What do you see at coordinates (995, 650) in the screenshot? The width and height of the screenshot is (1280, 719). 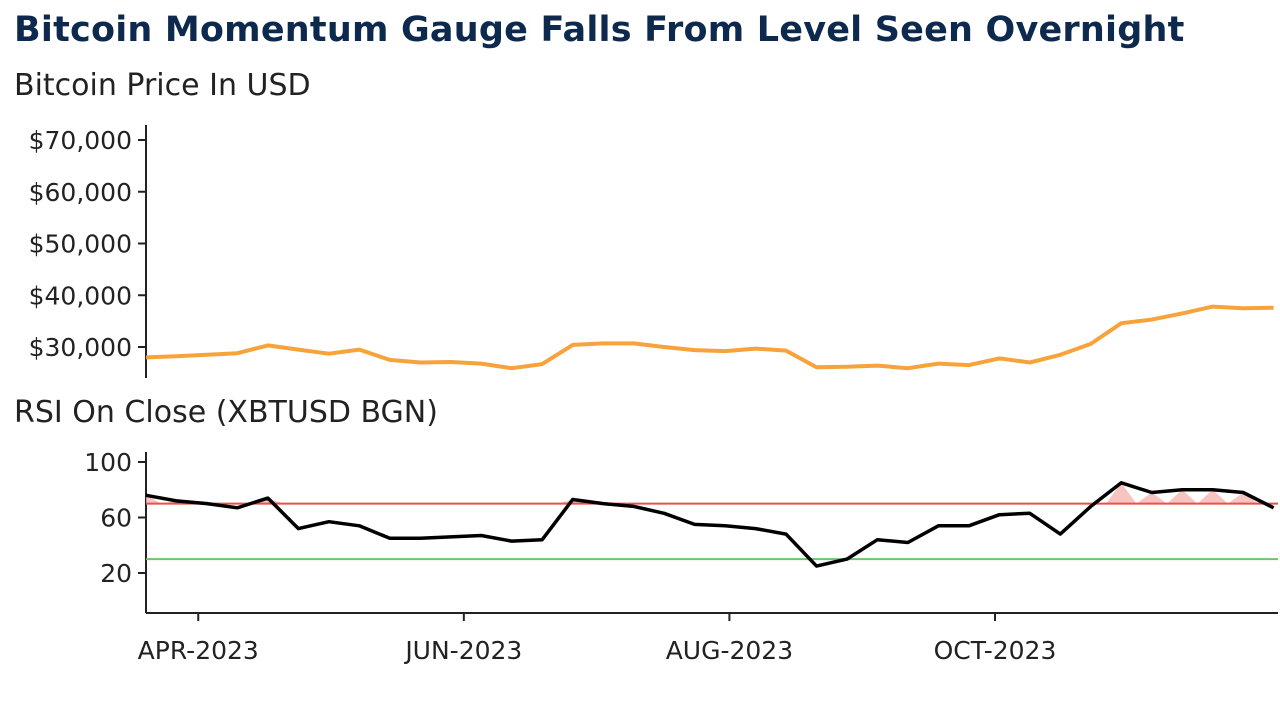 I see `x-tick-label: OCT-2023` at bounding box center [995, 650].